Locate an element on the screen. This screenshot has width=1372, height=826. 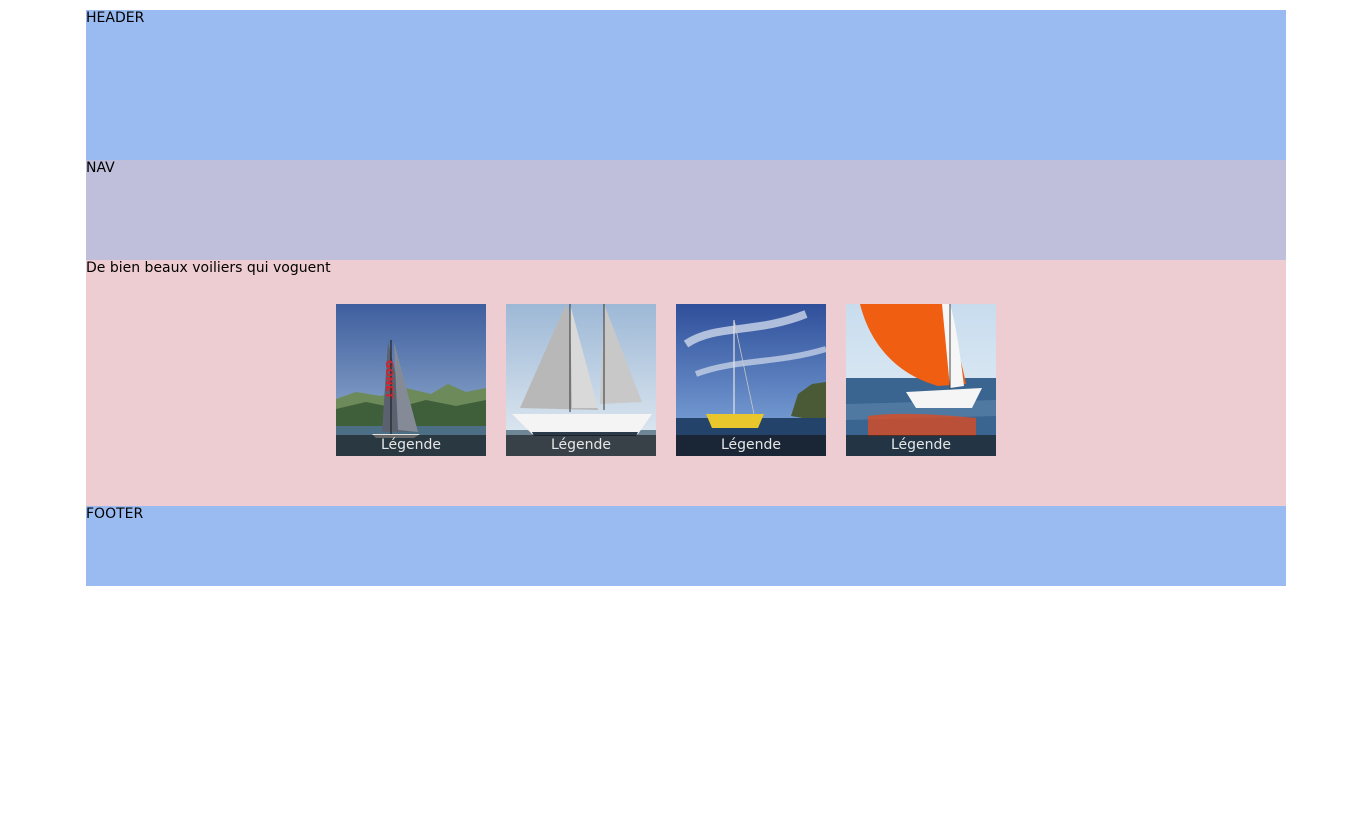
sailboat-race-lake-icon: GONET is located at coordinates (411, 380).